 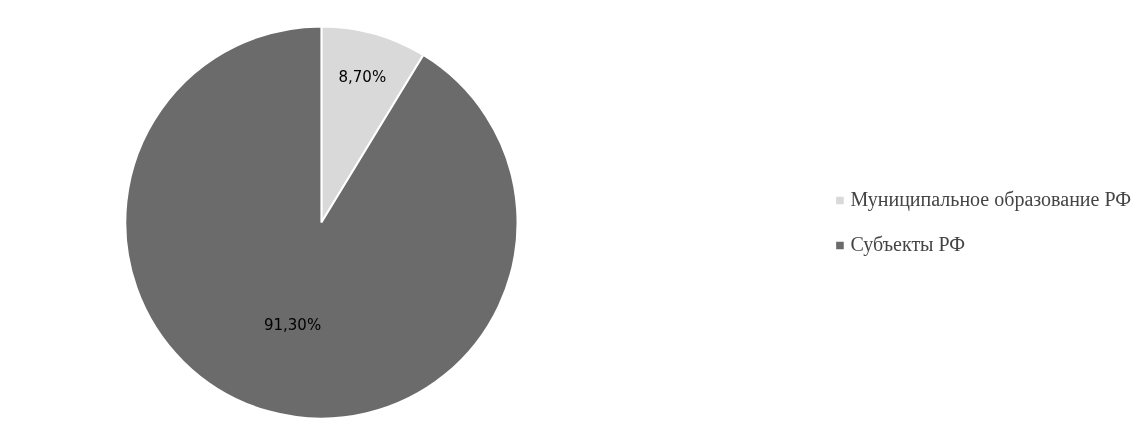 What do you see at coordinates (292, 325) in the screenshot?
I see `data-label: 91,30%` at bounding box center [292, 325].